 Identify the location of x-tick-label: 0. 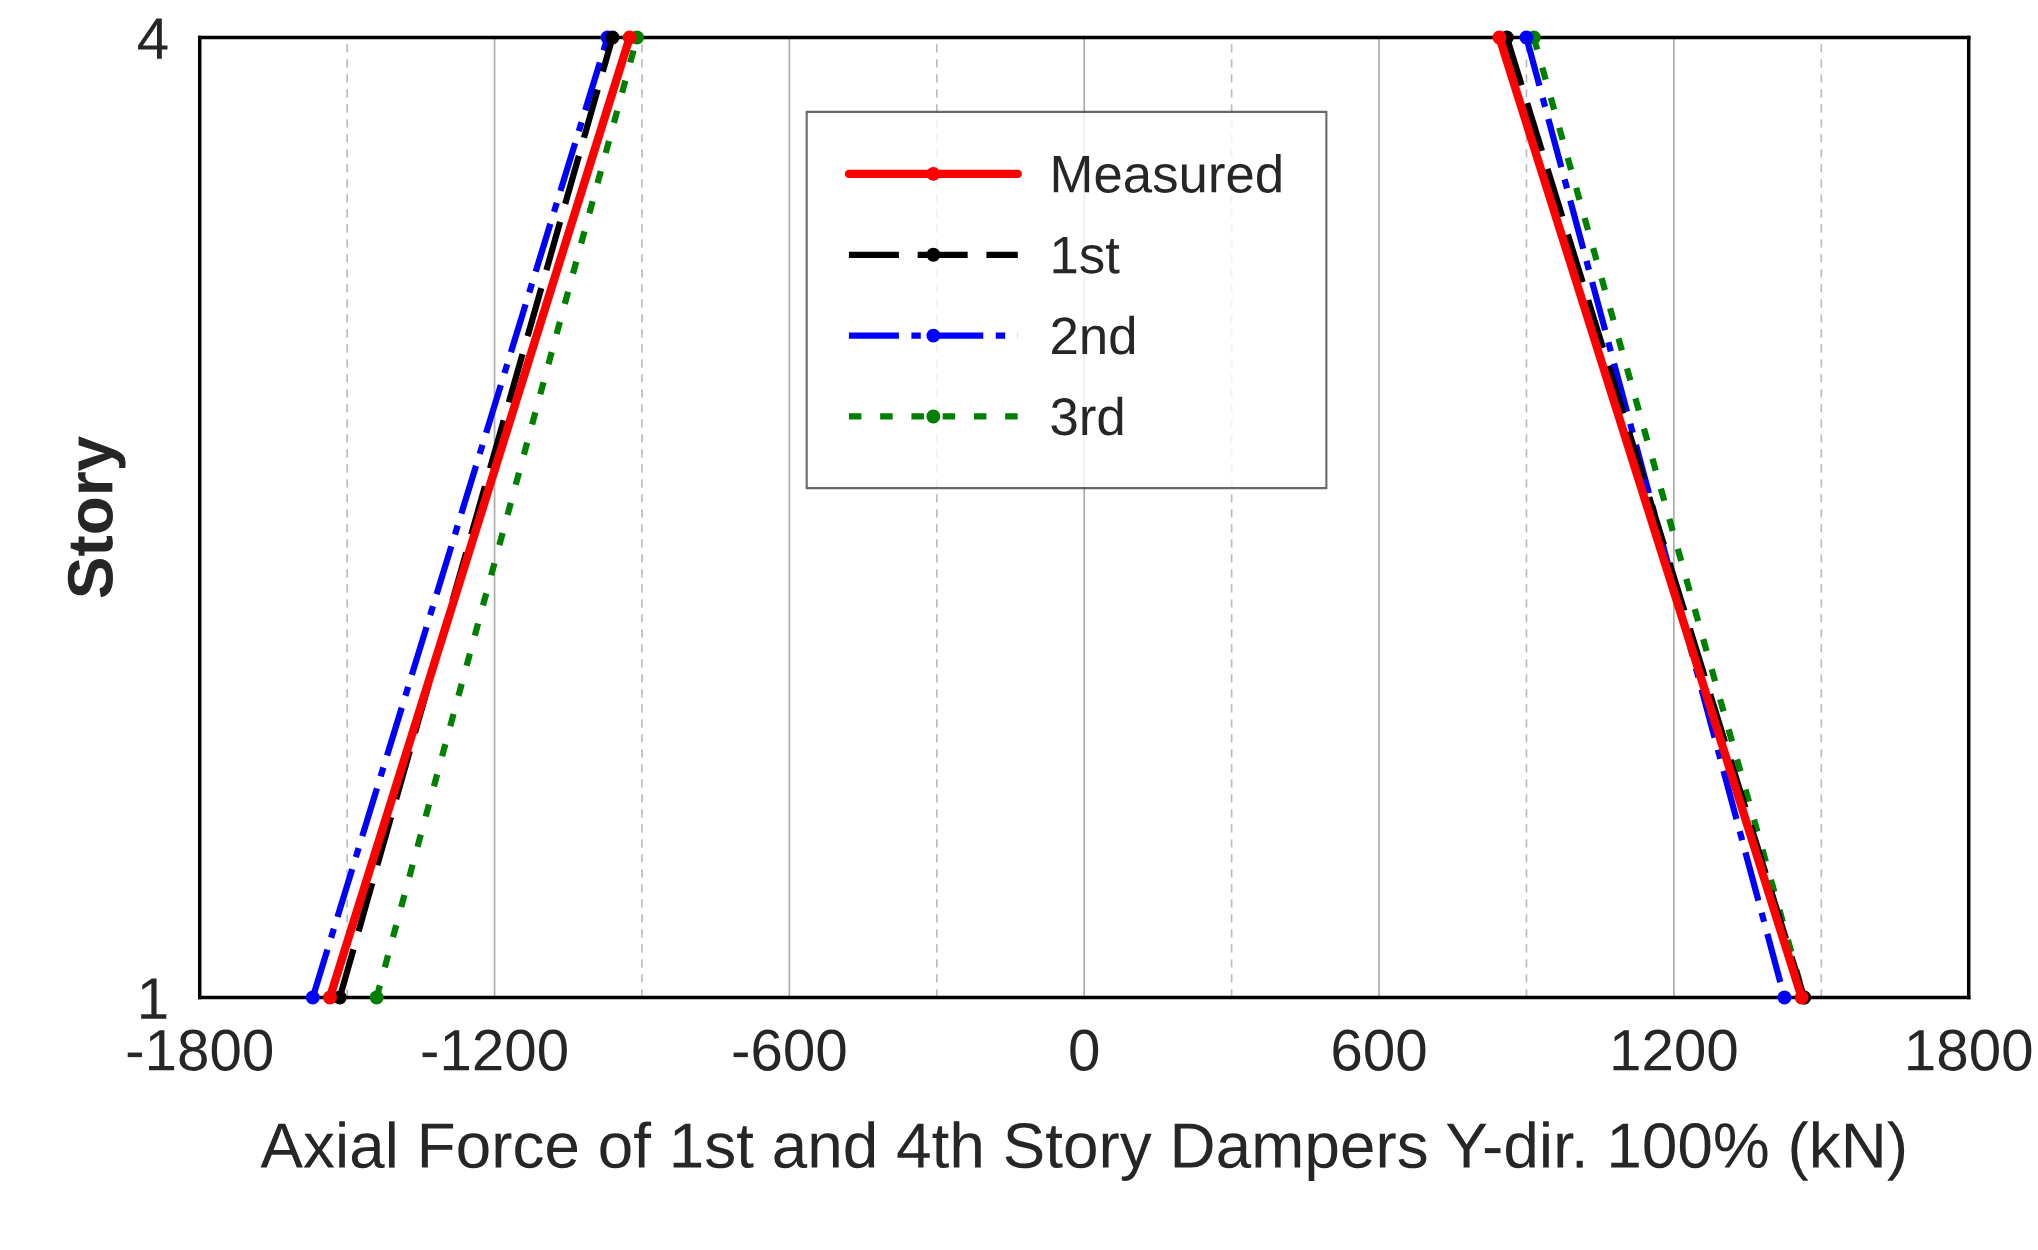
(1084, 1050).